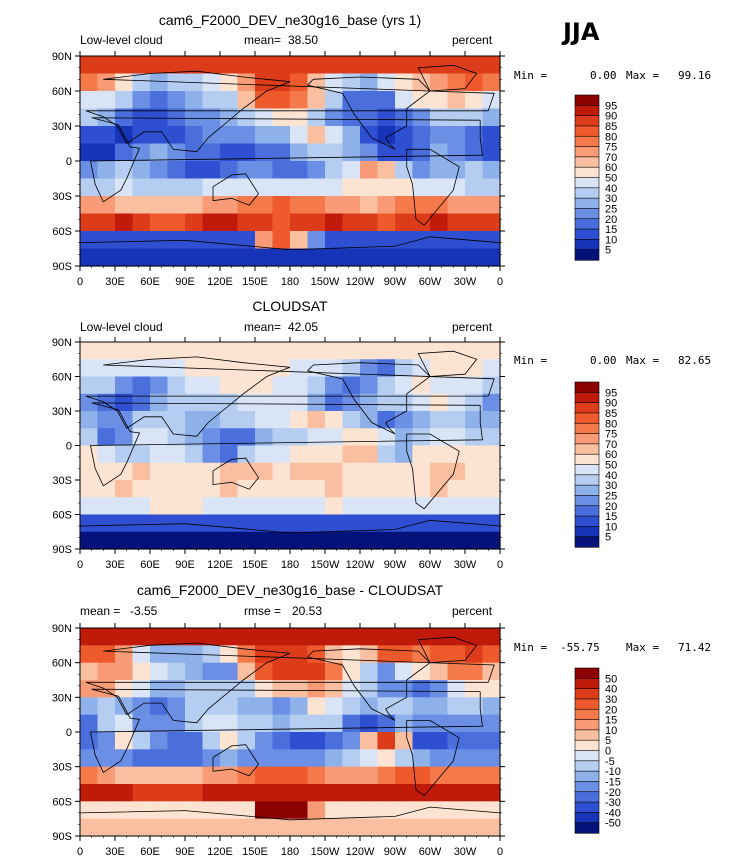  What do you see at coordinates (115, 852) in the screenshot?
I see `panel3-xtick-label: 30E` at bounding box center [115, 852].